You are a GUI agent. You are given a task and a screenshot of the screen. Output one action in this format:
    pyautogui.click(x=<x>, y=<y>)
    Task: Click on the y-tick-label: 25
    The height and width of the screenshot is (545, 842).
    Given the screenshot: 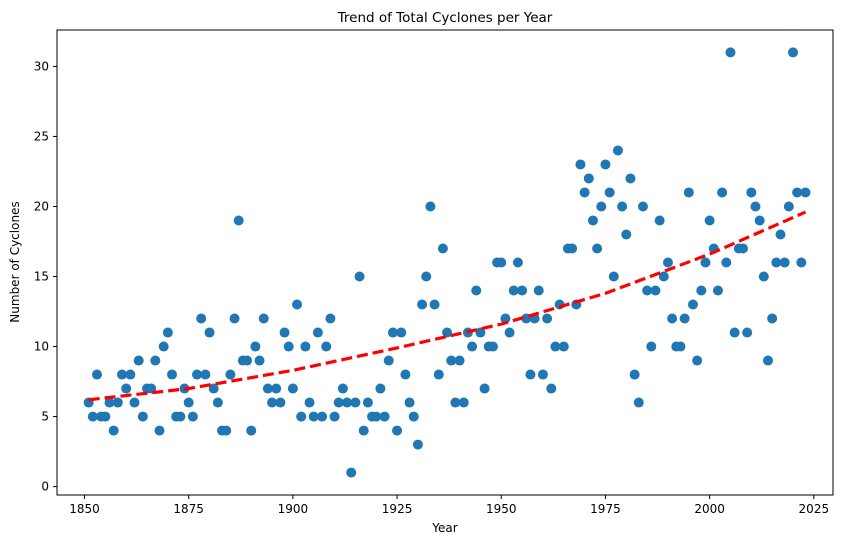 What is the action you would take?
    pyautogui.click(x=41, y=136)
    